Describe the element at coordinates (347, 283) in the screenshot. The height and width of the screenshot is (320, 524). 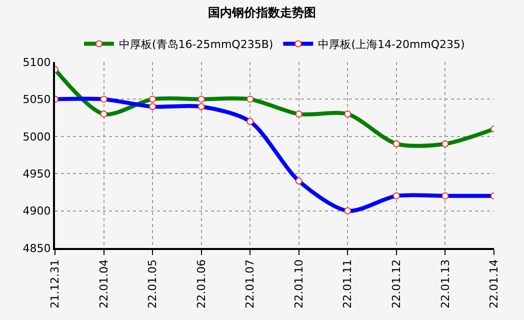
I see `x-tick-label: 22.01.11` at that location.